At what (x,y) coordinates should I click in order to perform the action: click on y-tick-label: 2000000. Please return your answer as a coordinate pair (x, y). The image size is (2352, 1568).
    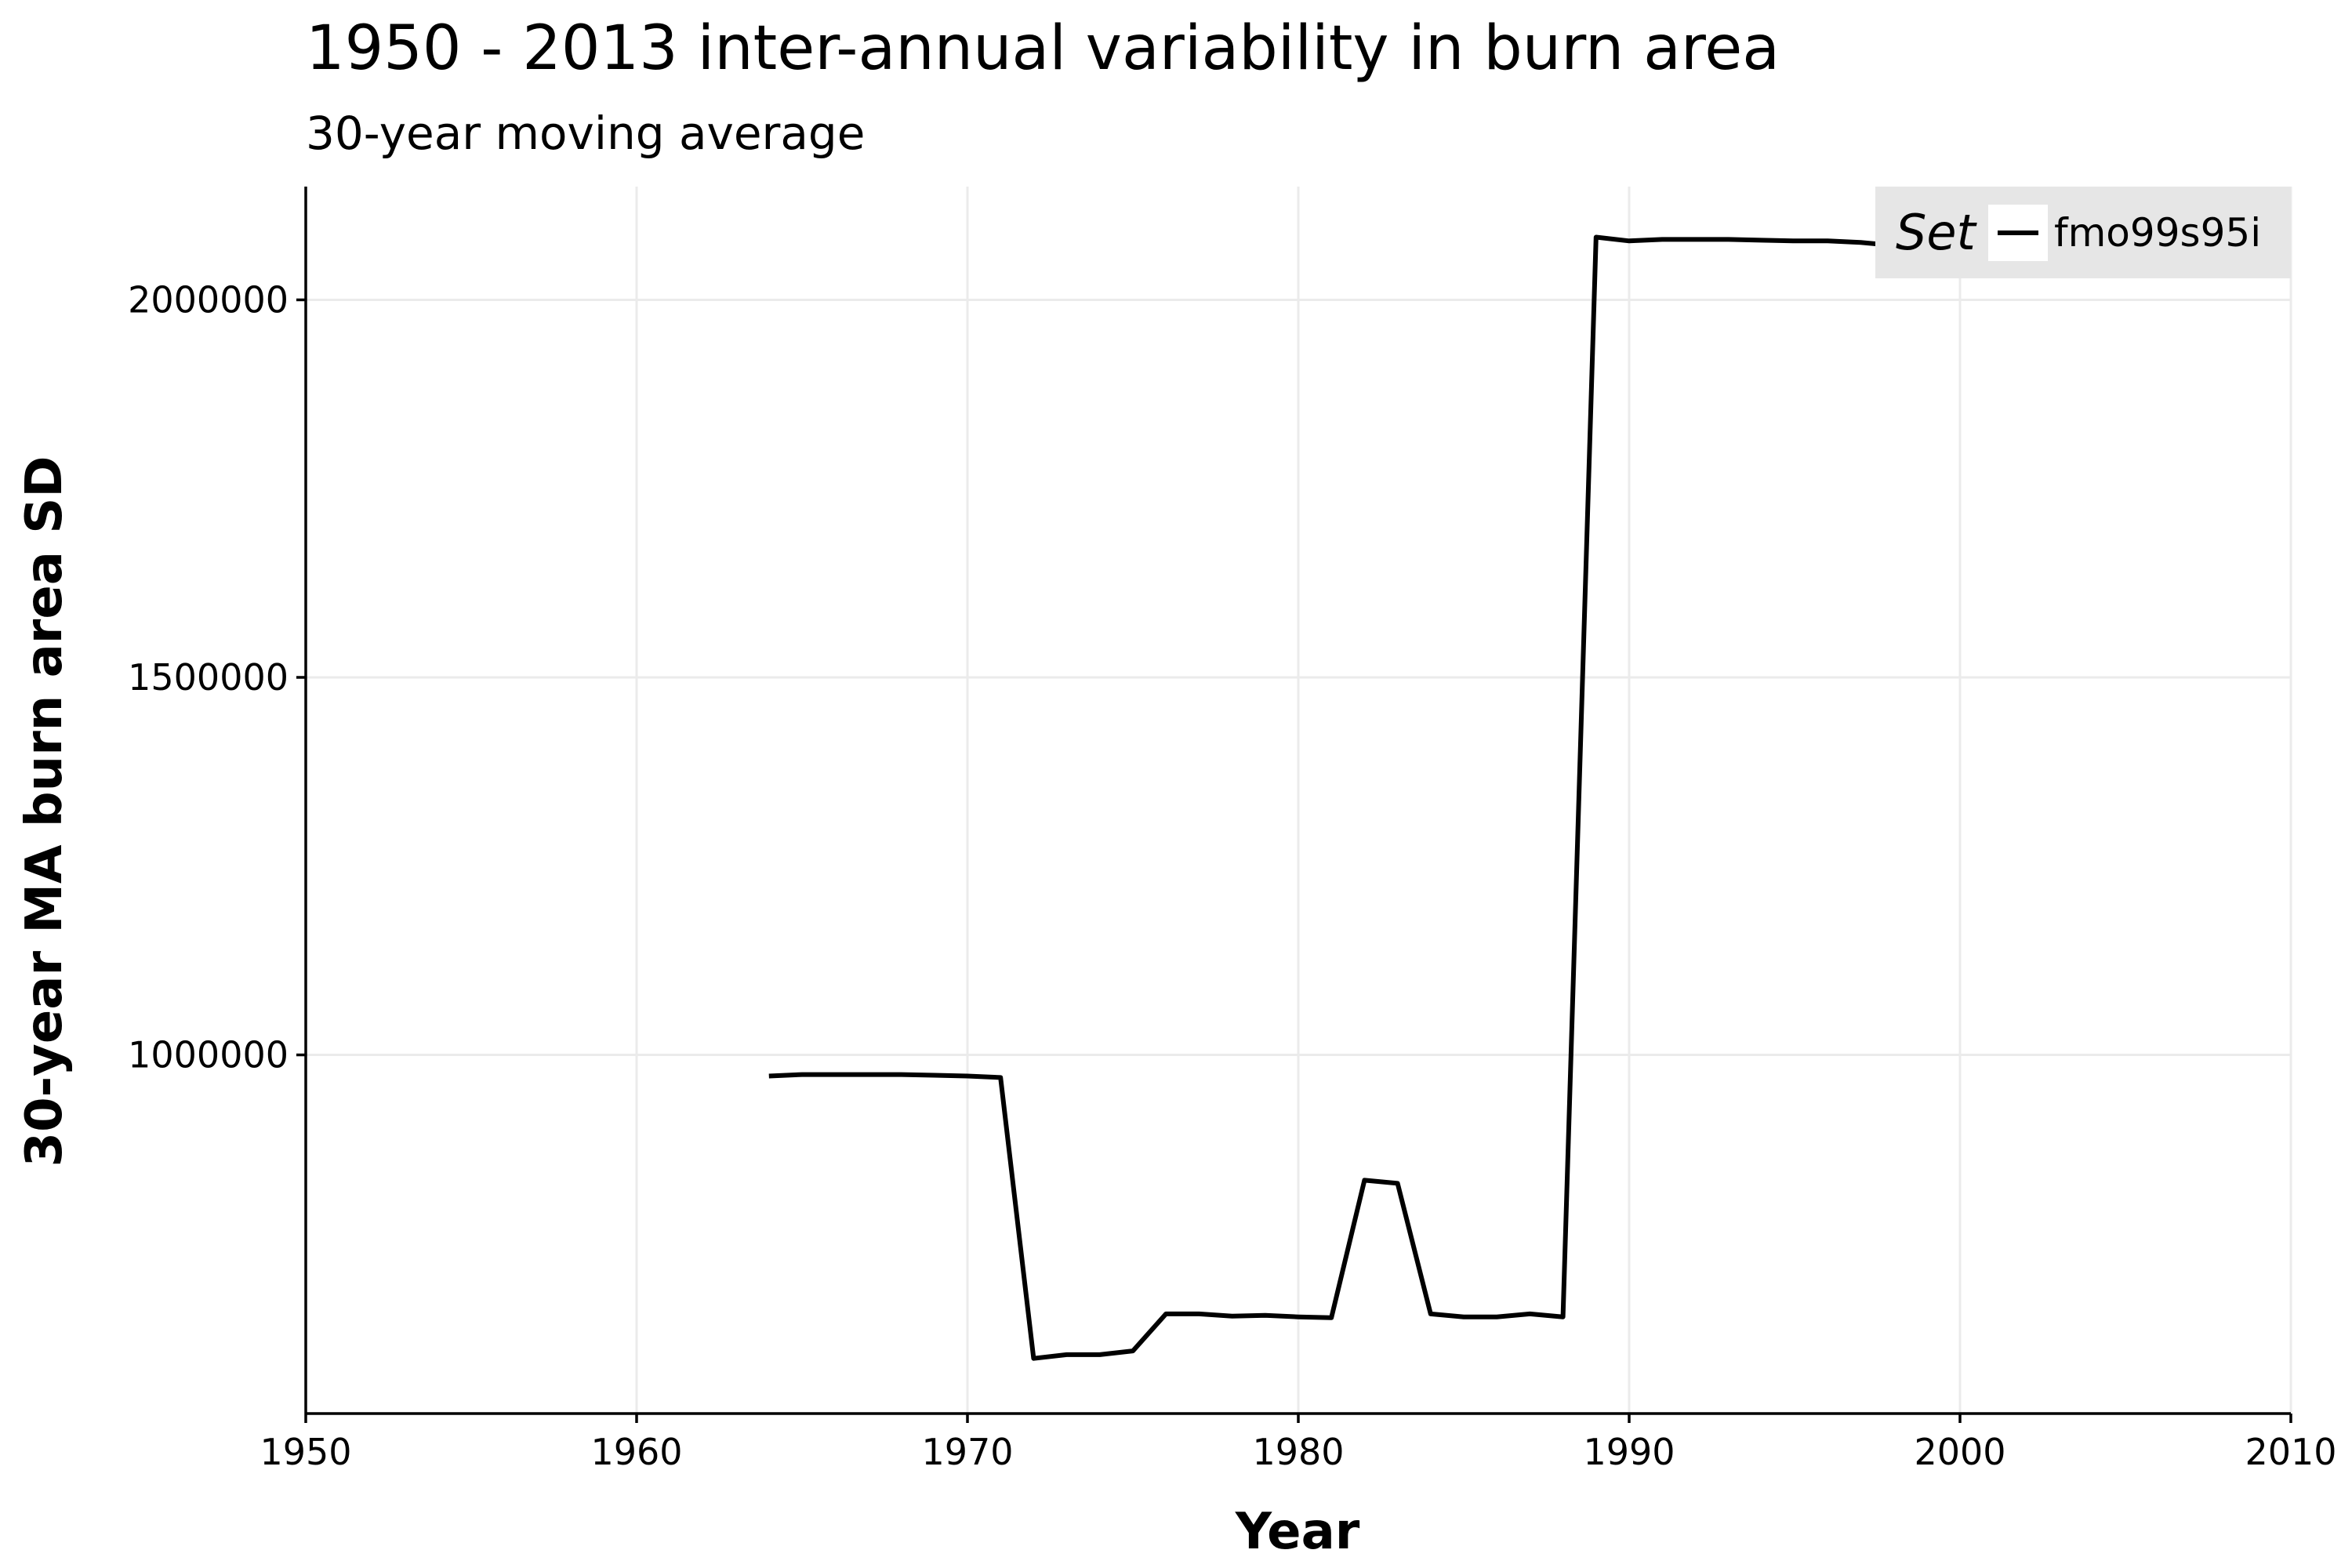
    Looking at the image, I should click on (209, 299).